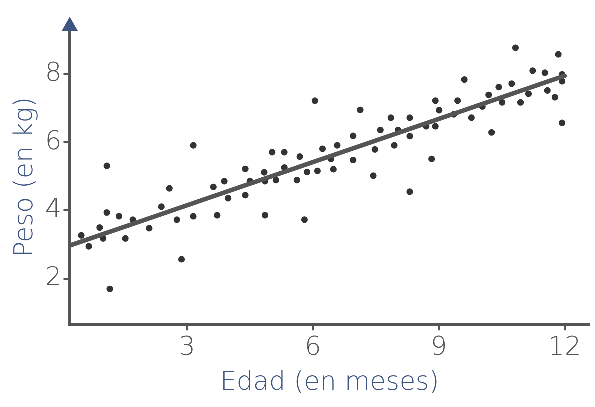 The image size is (595, 407). Describe the element at coordinates (187, 347) in the screenshot. I see `x-tick-label: 3` at that location.